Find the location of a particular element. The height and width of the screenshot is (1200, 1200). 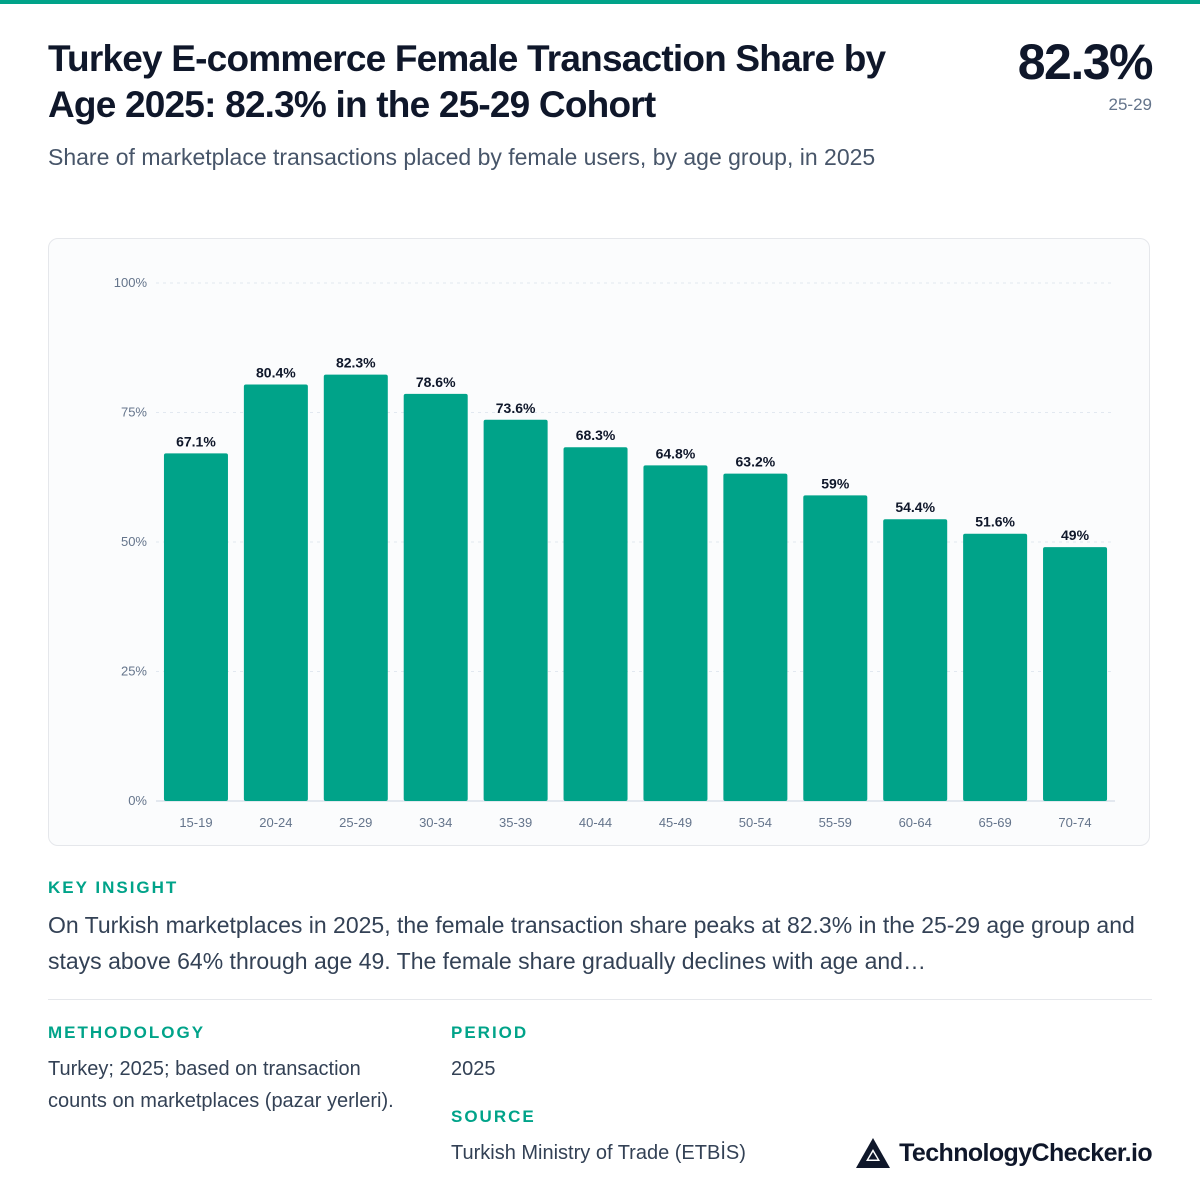

x-tick-label: 50-54 is located at coordinates (755, 822).